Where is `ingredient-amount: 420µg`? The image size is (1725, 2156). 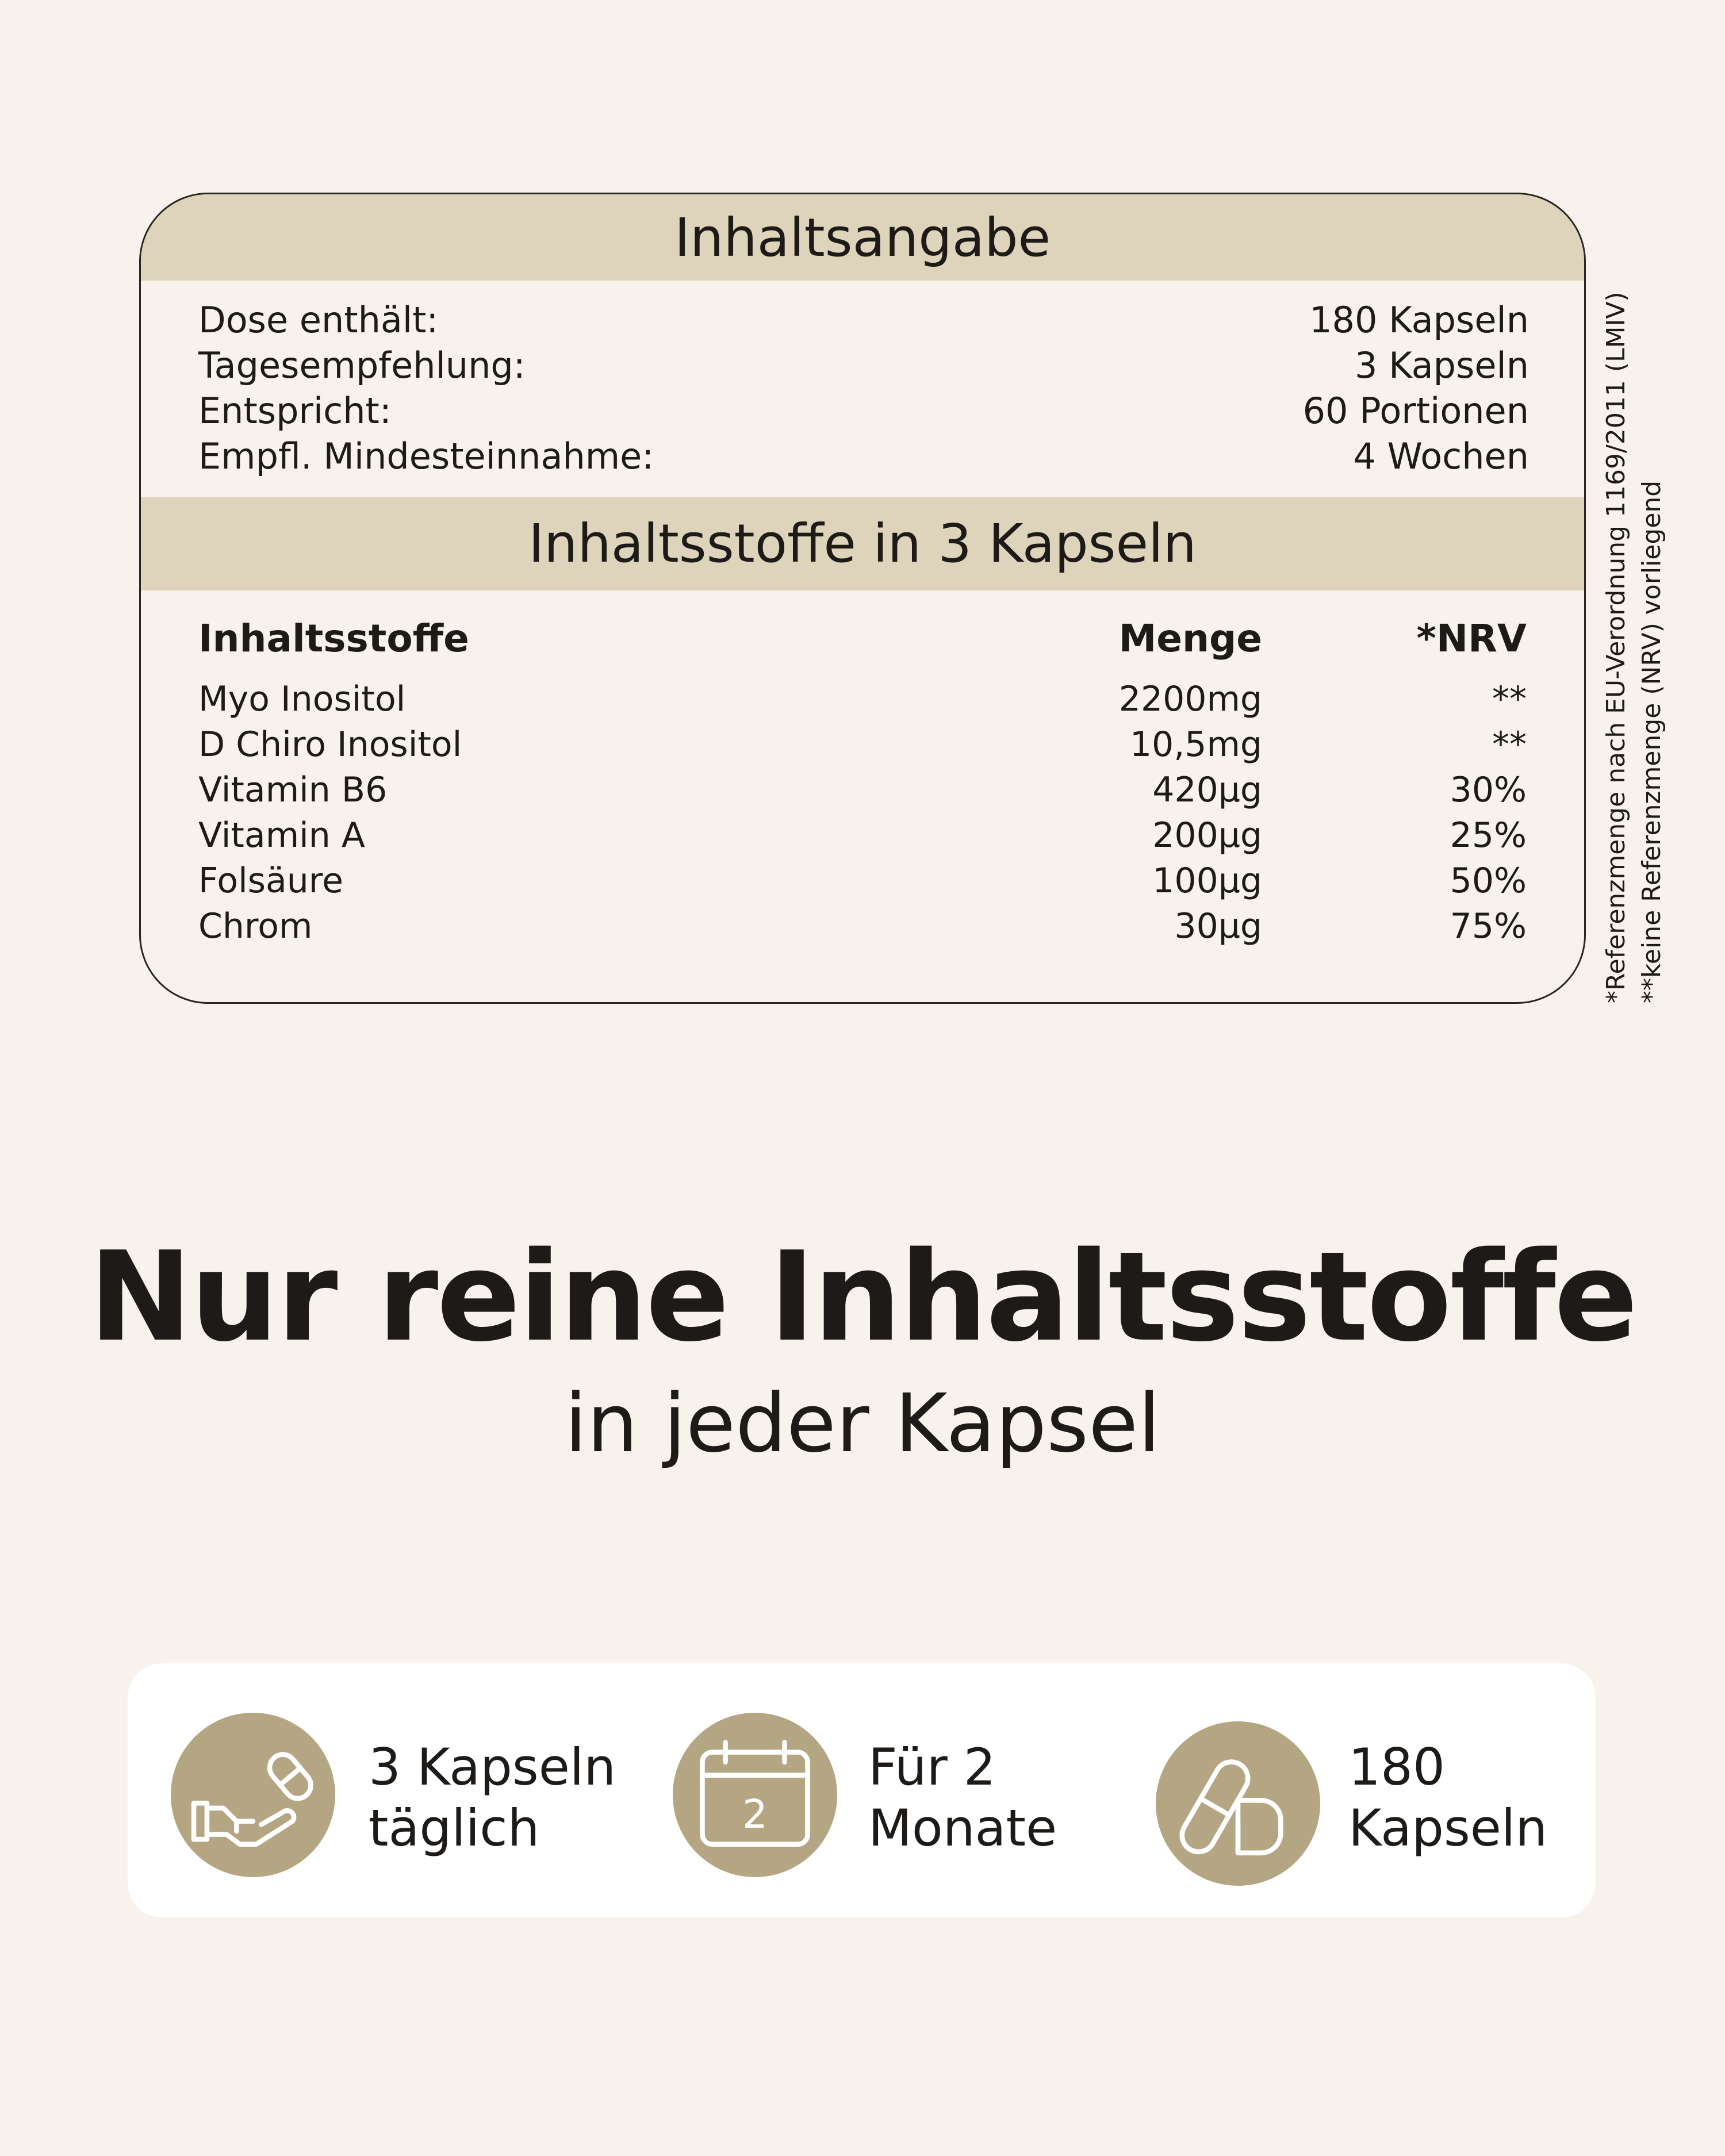 ingredient-amount: 420µg is located at coordinates (1207, 790).